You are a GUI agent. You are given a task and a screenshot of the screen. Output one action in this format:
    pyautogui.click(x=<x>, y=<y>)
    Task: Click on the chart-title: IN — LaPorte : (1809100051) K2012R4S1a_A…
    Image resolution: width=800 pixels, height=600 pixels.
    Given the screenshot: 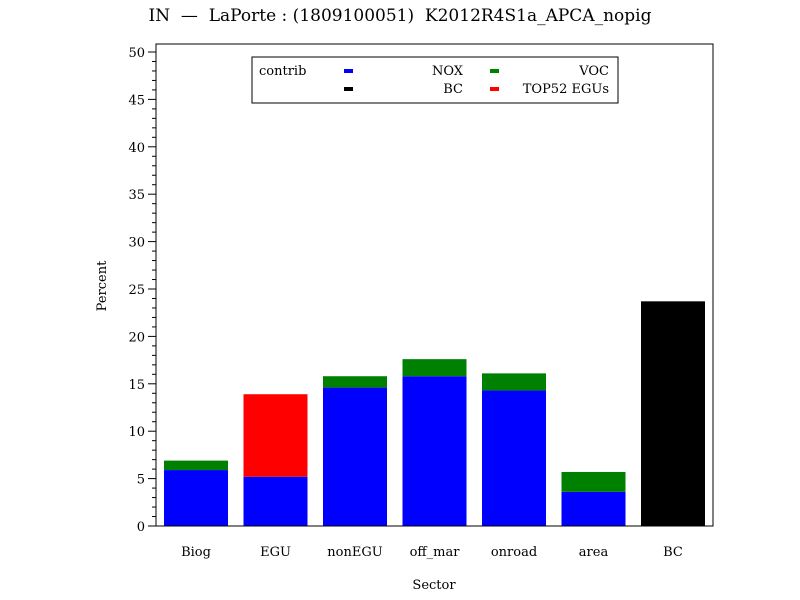 What is the action you would take?
    pyautogui.click(x=400, y=16)
    